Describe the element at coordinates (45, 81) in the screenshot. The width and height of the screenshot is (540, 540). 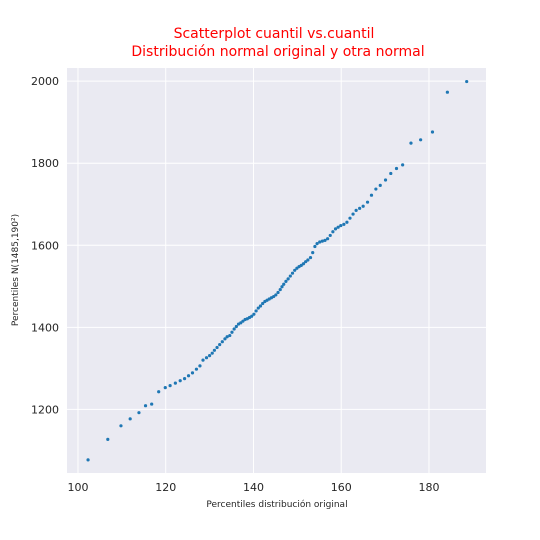
I see `y-tick-label: 2000` at that location.